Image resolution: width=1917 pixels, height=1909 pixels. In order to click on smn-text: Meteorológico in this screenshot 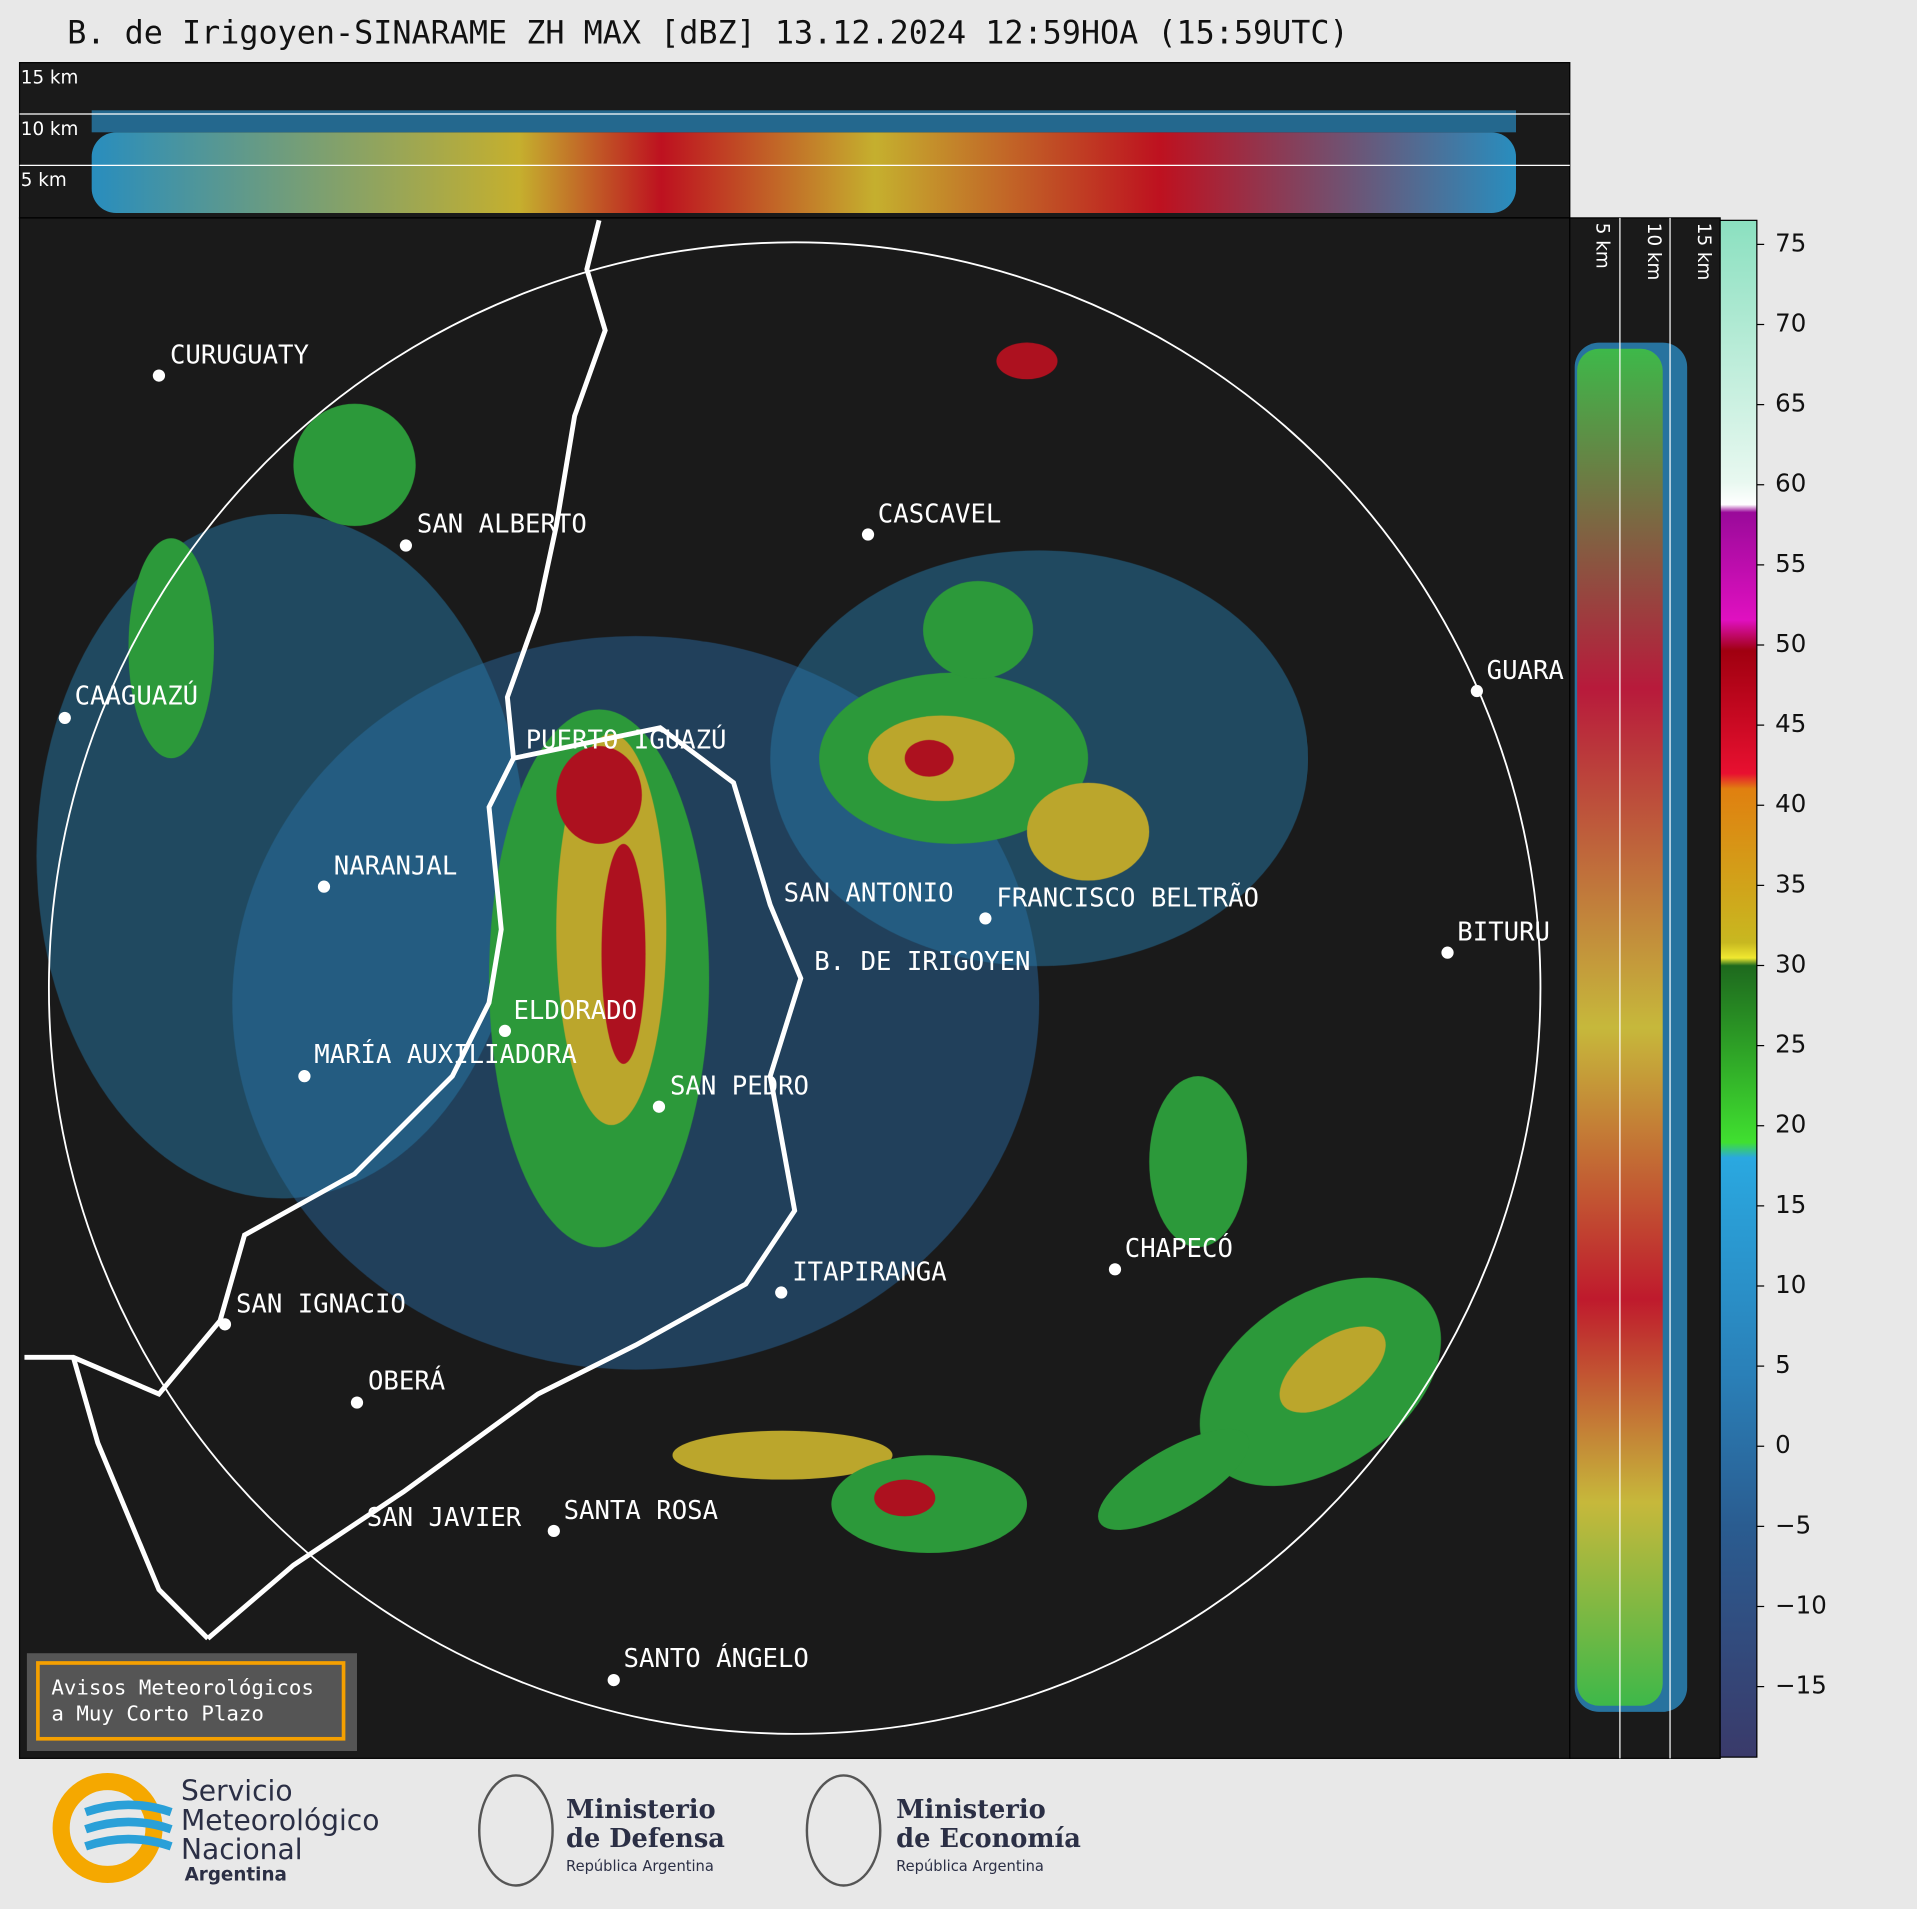, I will do `click(280, 1820)`.